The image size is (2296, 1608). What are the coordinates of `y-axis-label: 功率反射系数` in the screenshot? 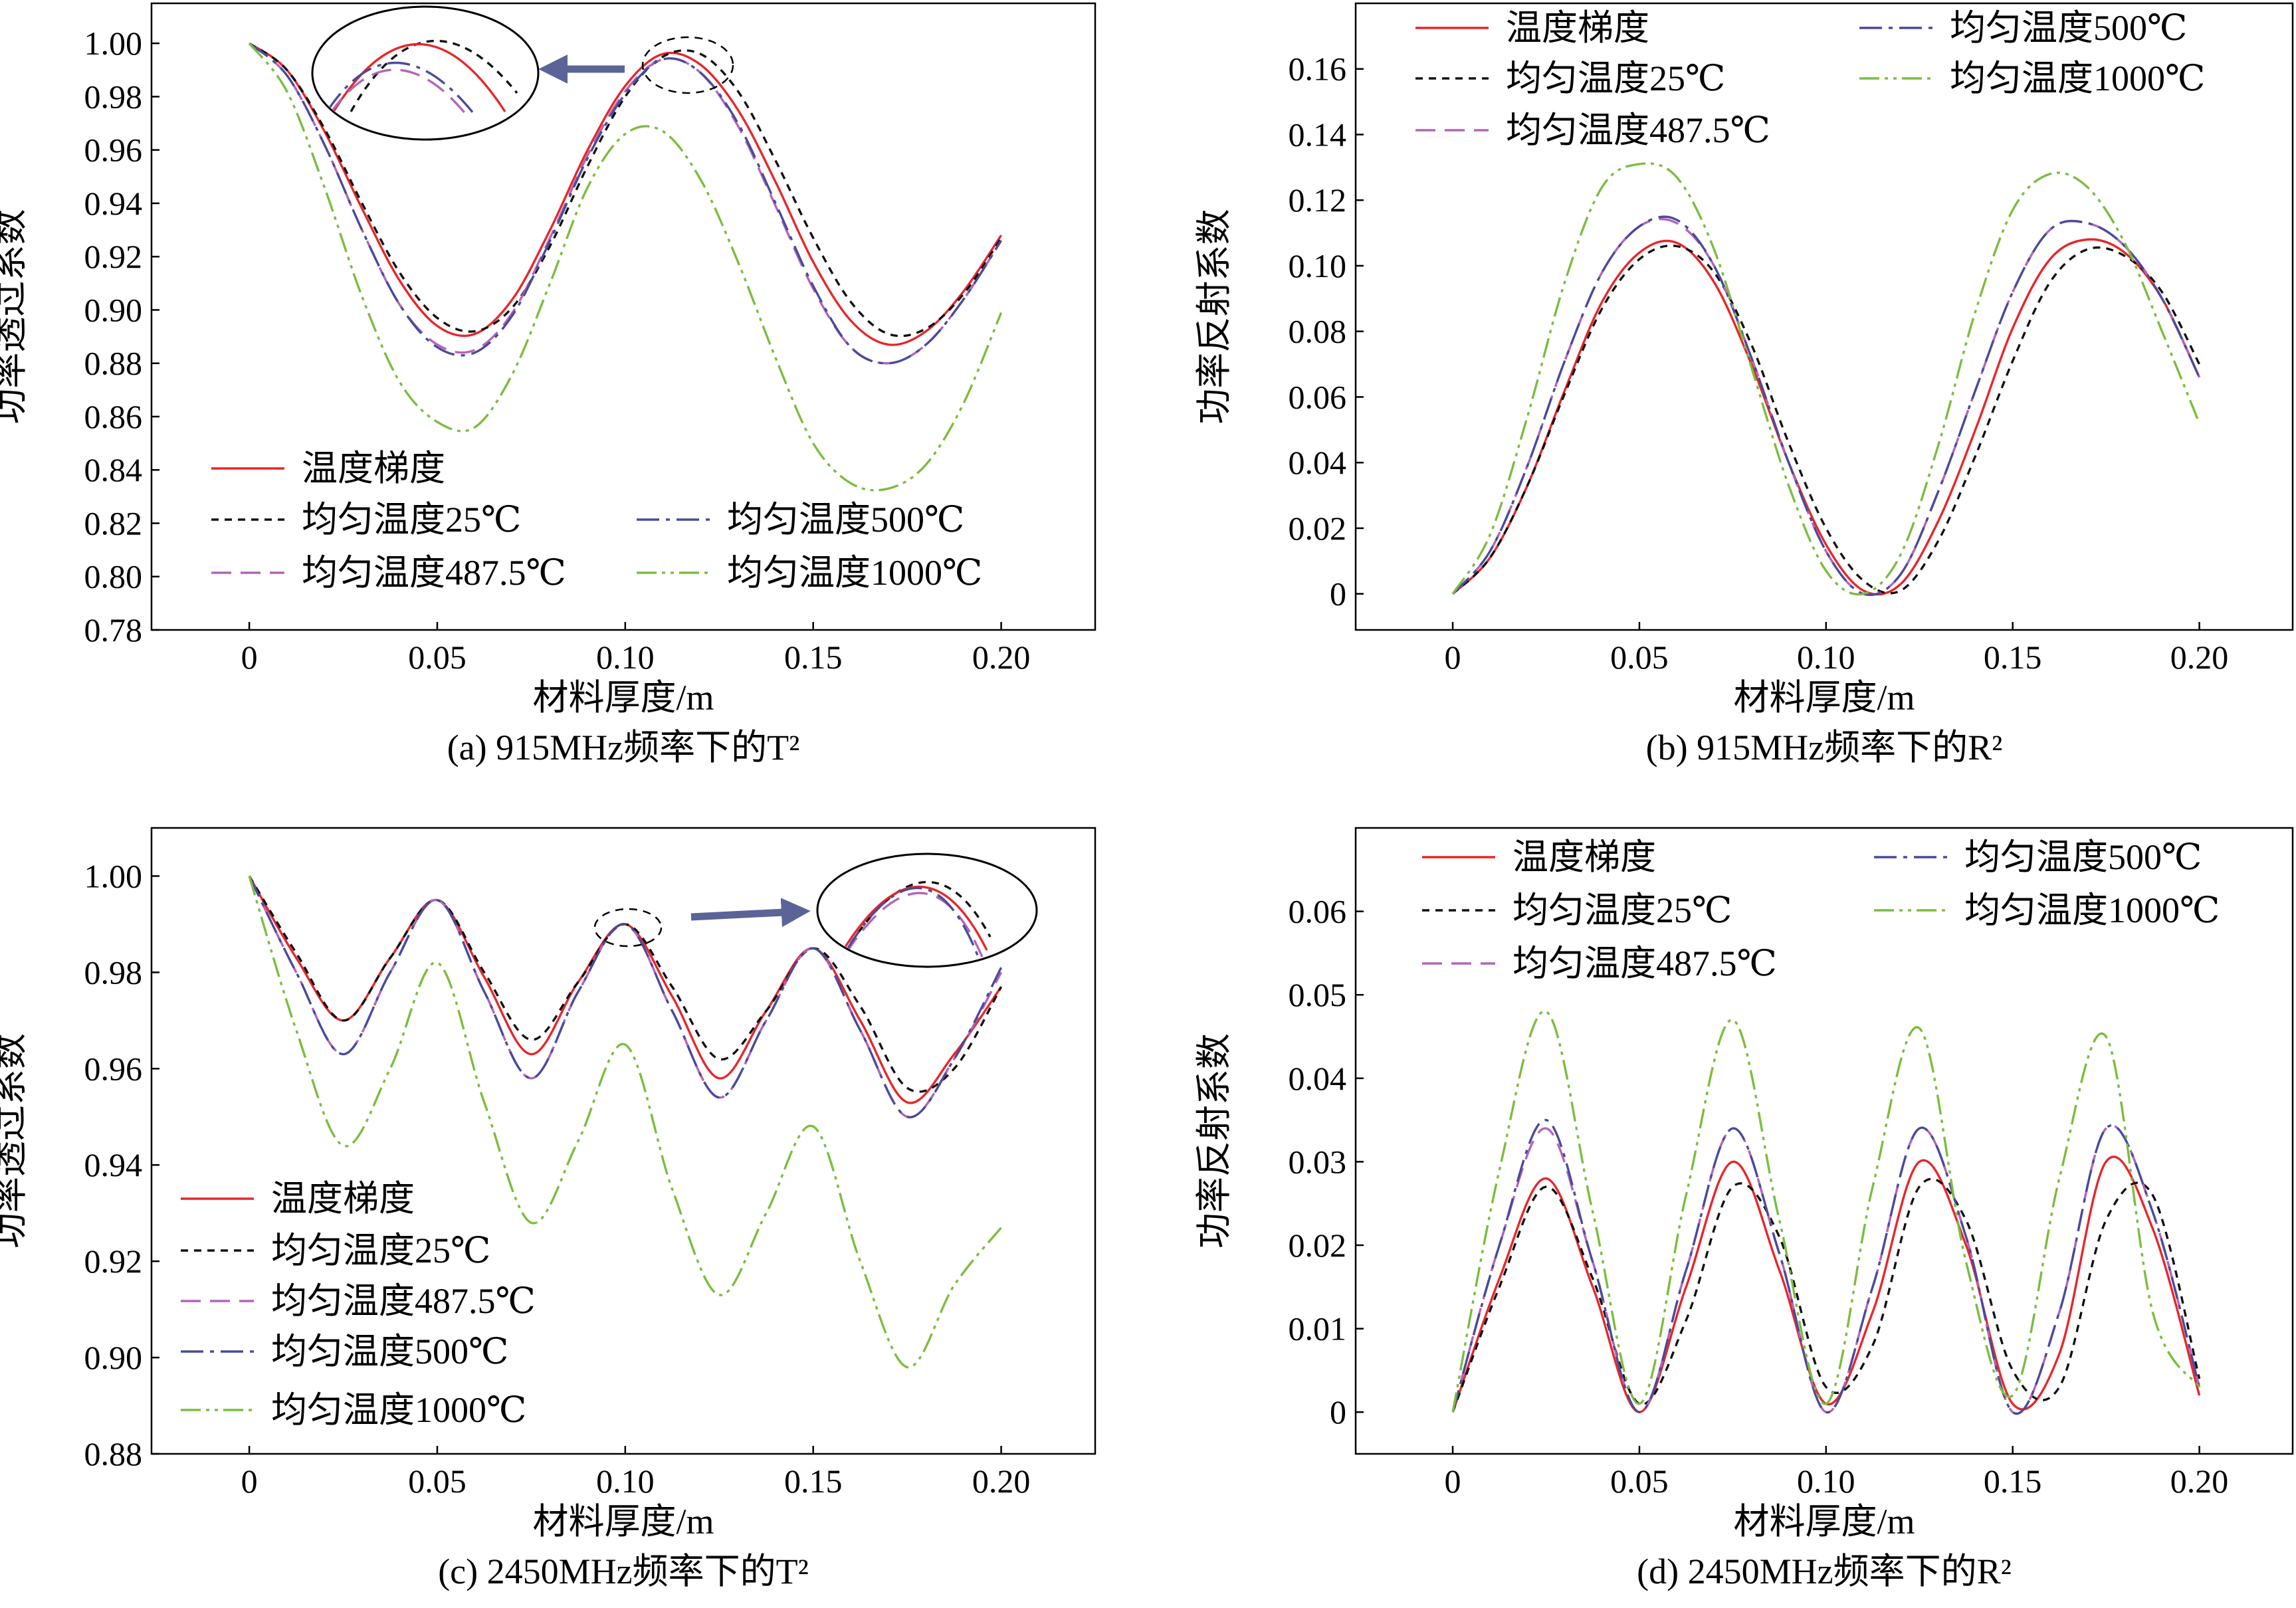 It's located at (1214, 1141).